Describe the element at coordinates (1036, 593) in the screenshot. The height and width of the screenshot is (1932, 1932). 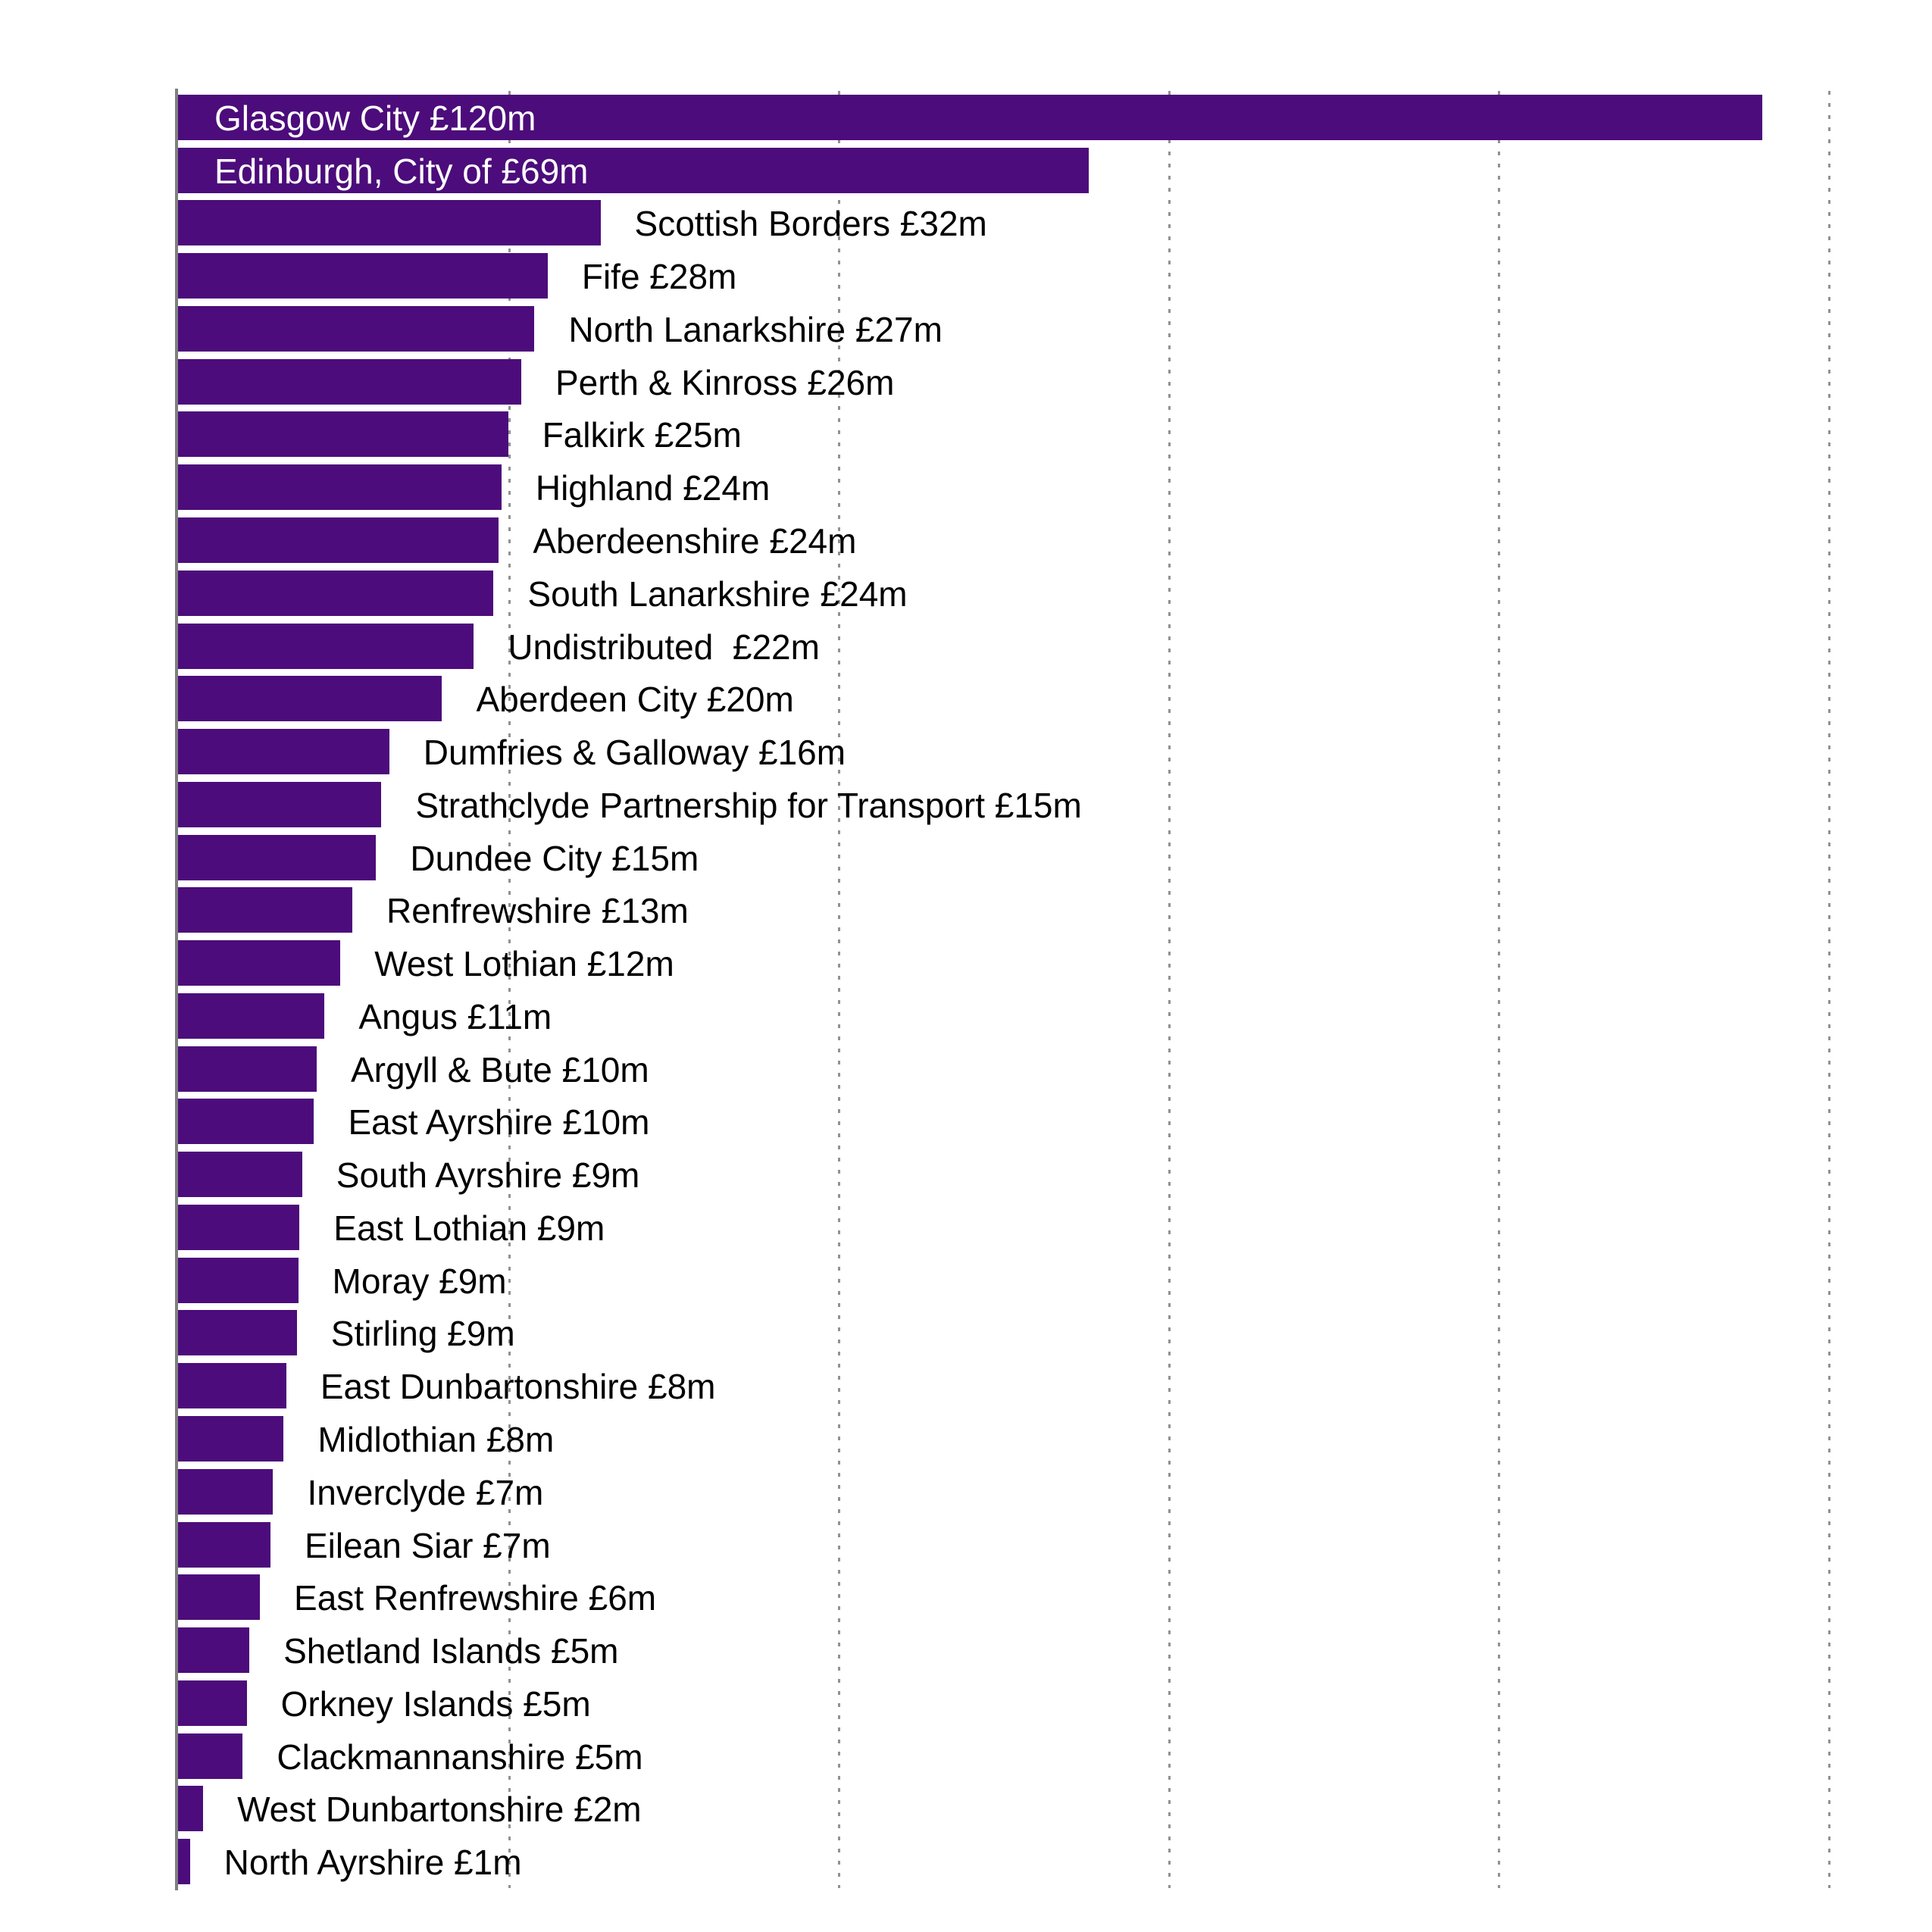
I see `bar-row: South Lanarkshire £24m` at that location.